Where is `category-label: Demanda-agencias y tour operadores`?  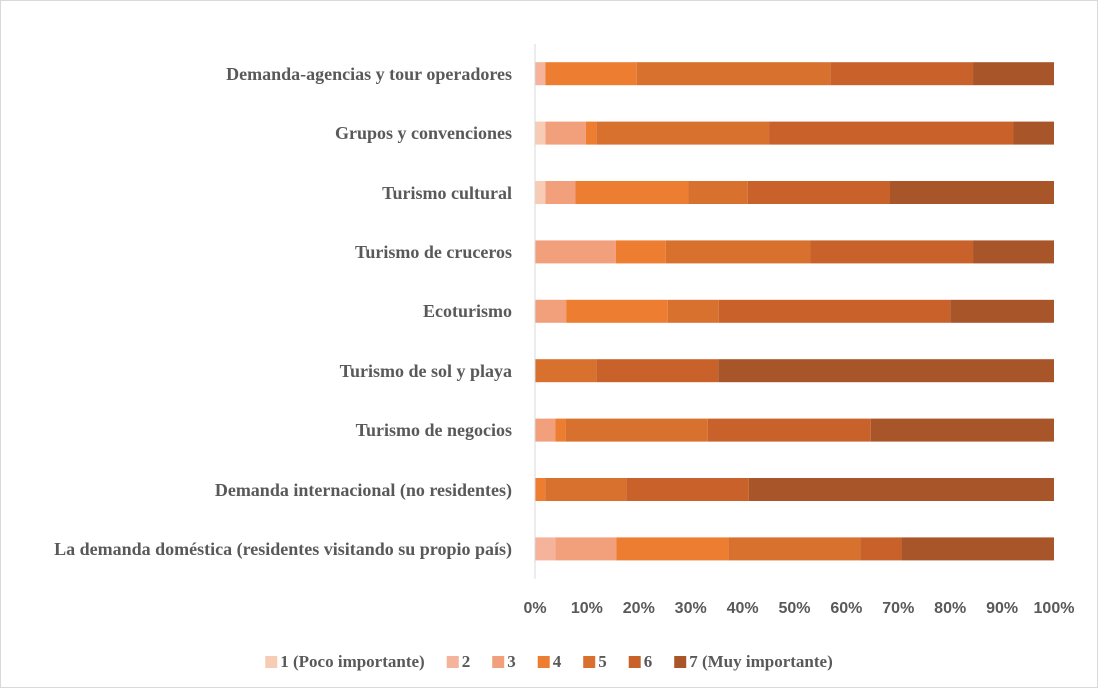
category-label: Demanda-agencias y tour operadores is located at coordinates (369, 73).